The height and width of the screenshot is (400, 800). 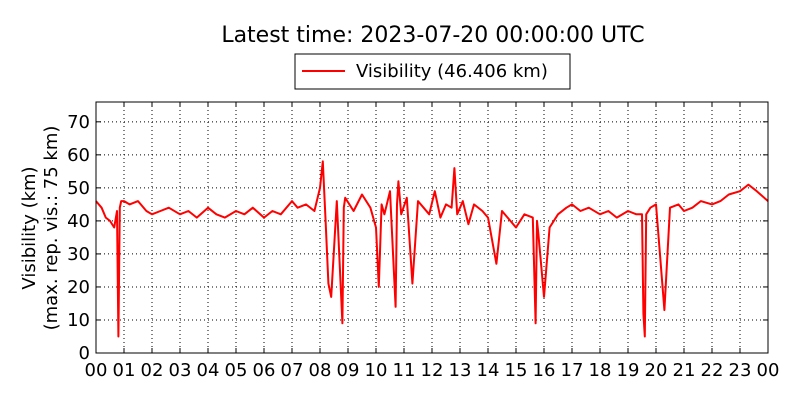 What do you see at coordinates (78, 254) in the screenshot?
I see `y-tick-label: 30` at bounding box center [78, 254].